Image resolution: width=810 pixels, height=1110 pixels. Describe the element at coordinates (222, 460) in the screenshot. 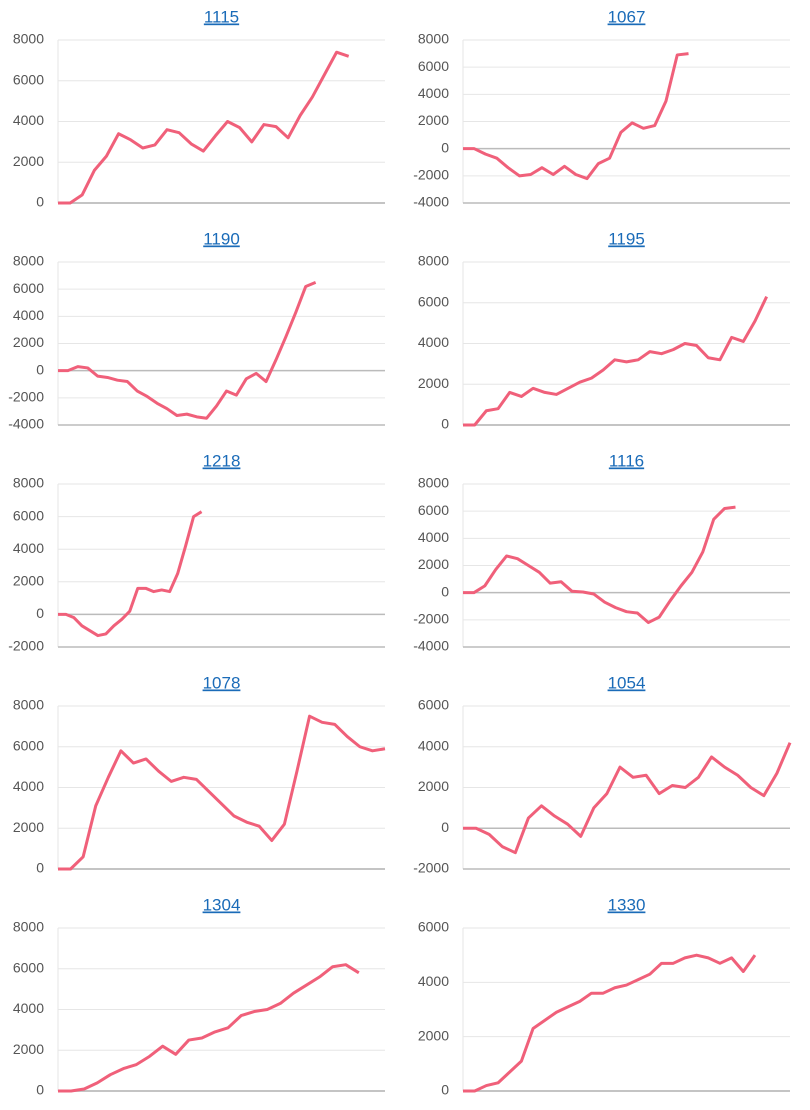

I see `chart-title: 1218` at that location.